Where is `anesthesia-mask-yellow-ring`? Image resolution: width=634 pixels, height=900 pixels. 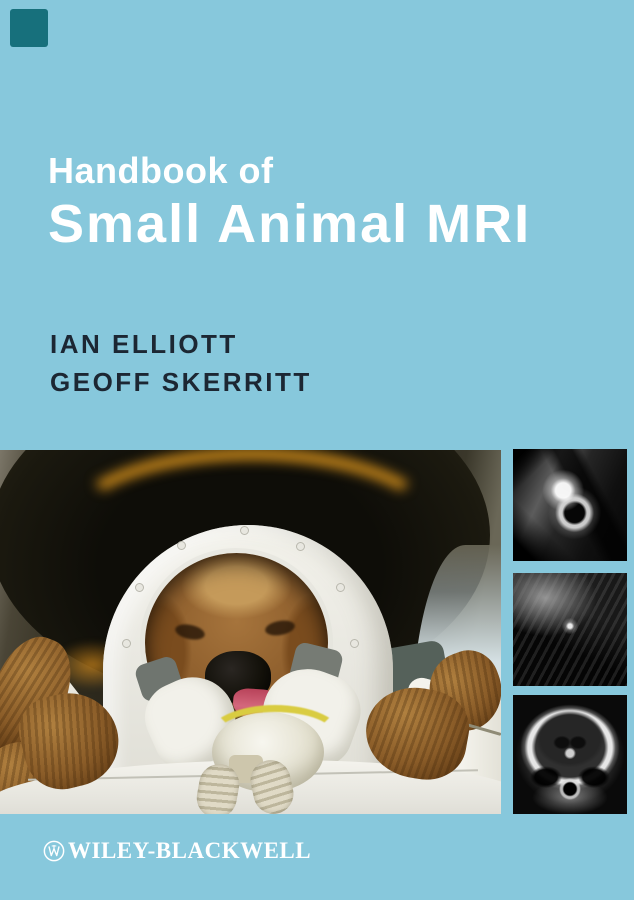 anesthesia-mask-yellow-ring is located at coordinates (275, 736).